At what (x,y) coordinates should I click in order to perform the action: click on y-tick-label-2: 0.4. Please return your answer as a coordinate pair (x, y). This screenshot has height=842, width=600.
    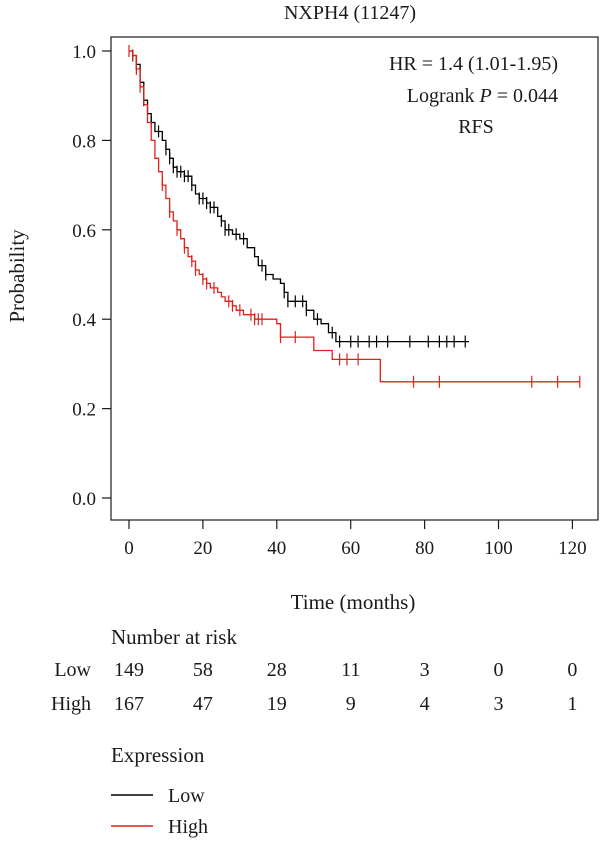
    Looking at the image, I should click on (84, 320).